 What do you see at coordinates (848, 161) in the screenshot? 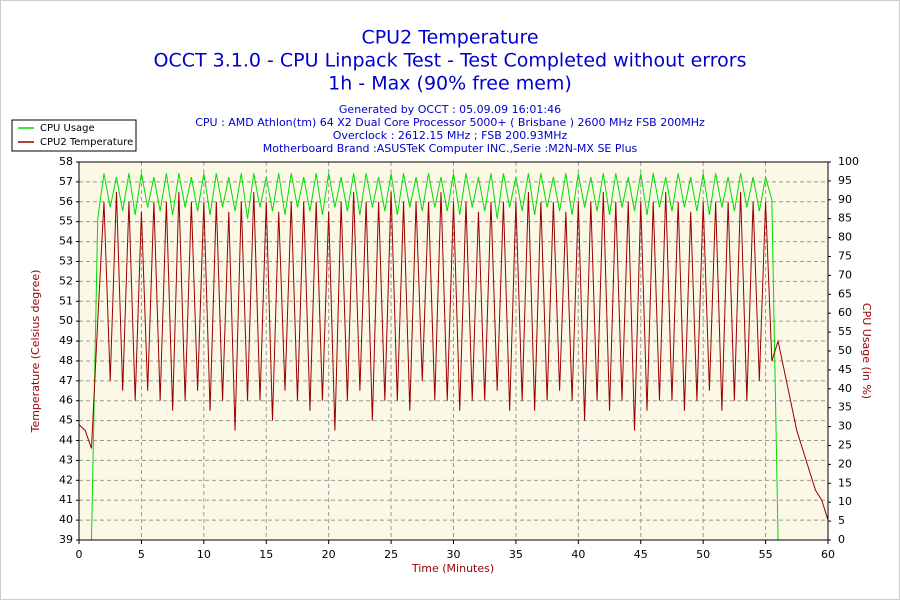
I see `y2-tick-label: 100` at bounding box center [848, 161].